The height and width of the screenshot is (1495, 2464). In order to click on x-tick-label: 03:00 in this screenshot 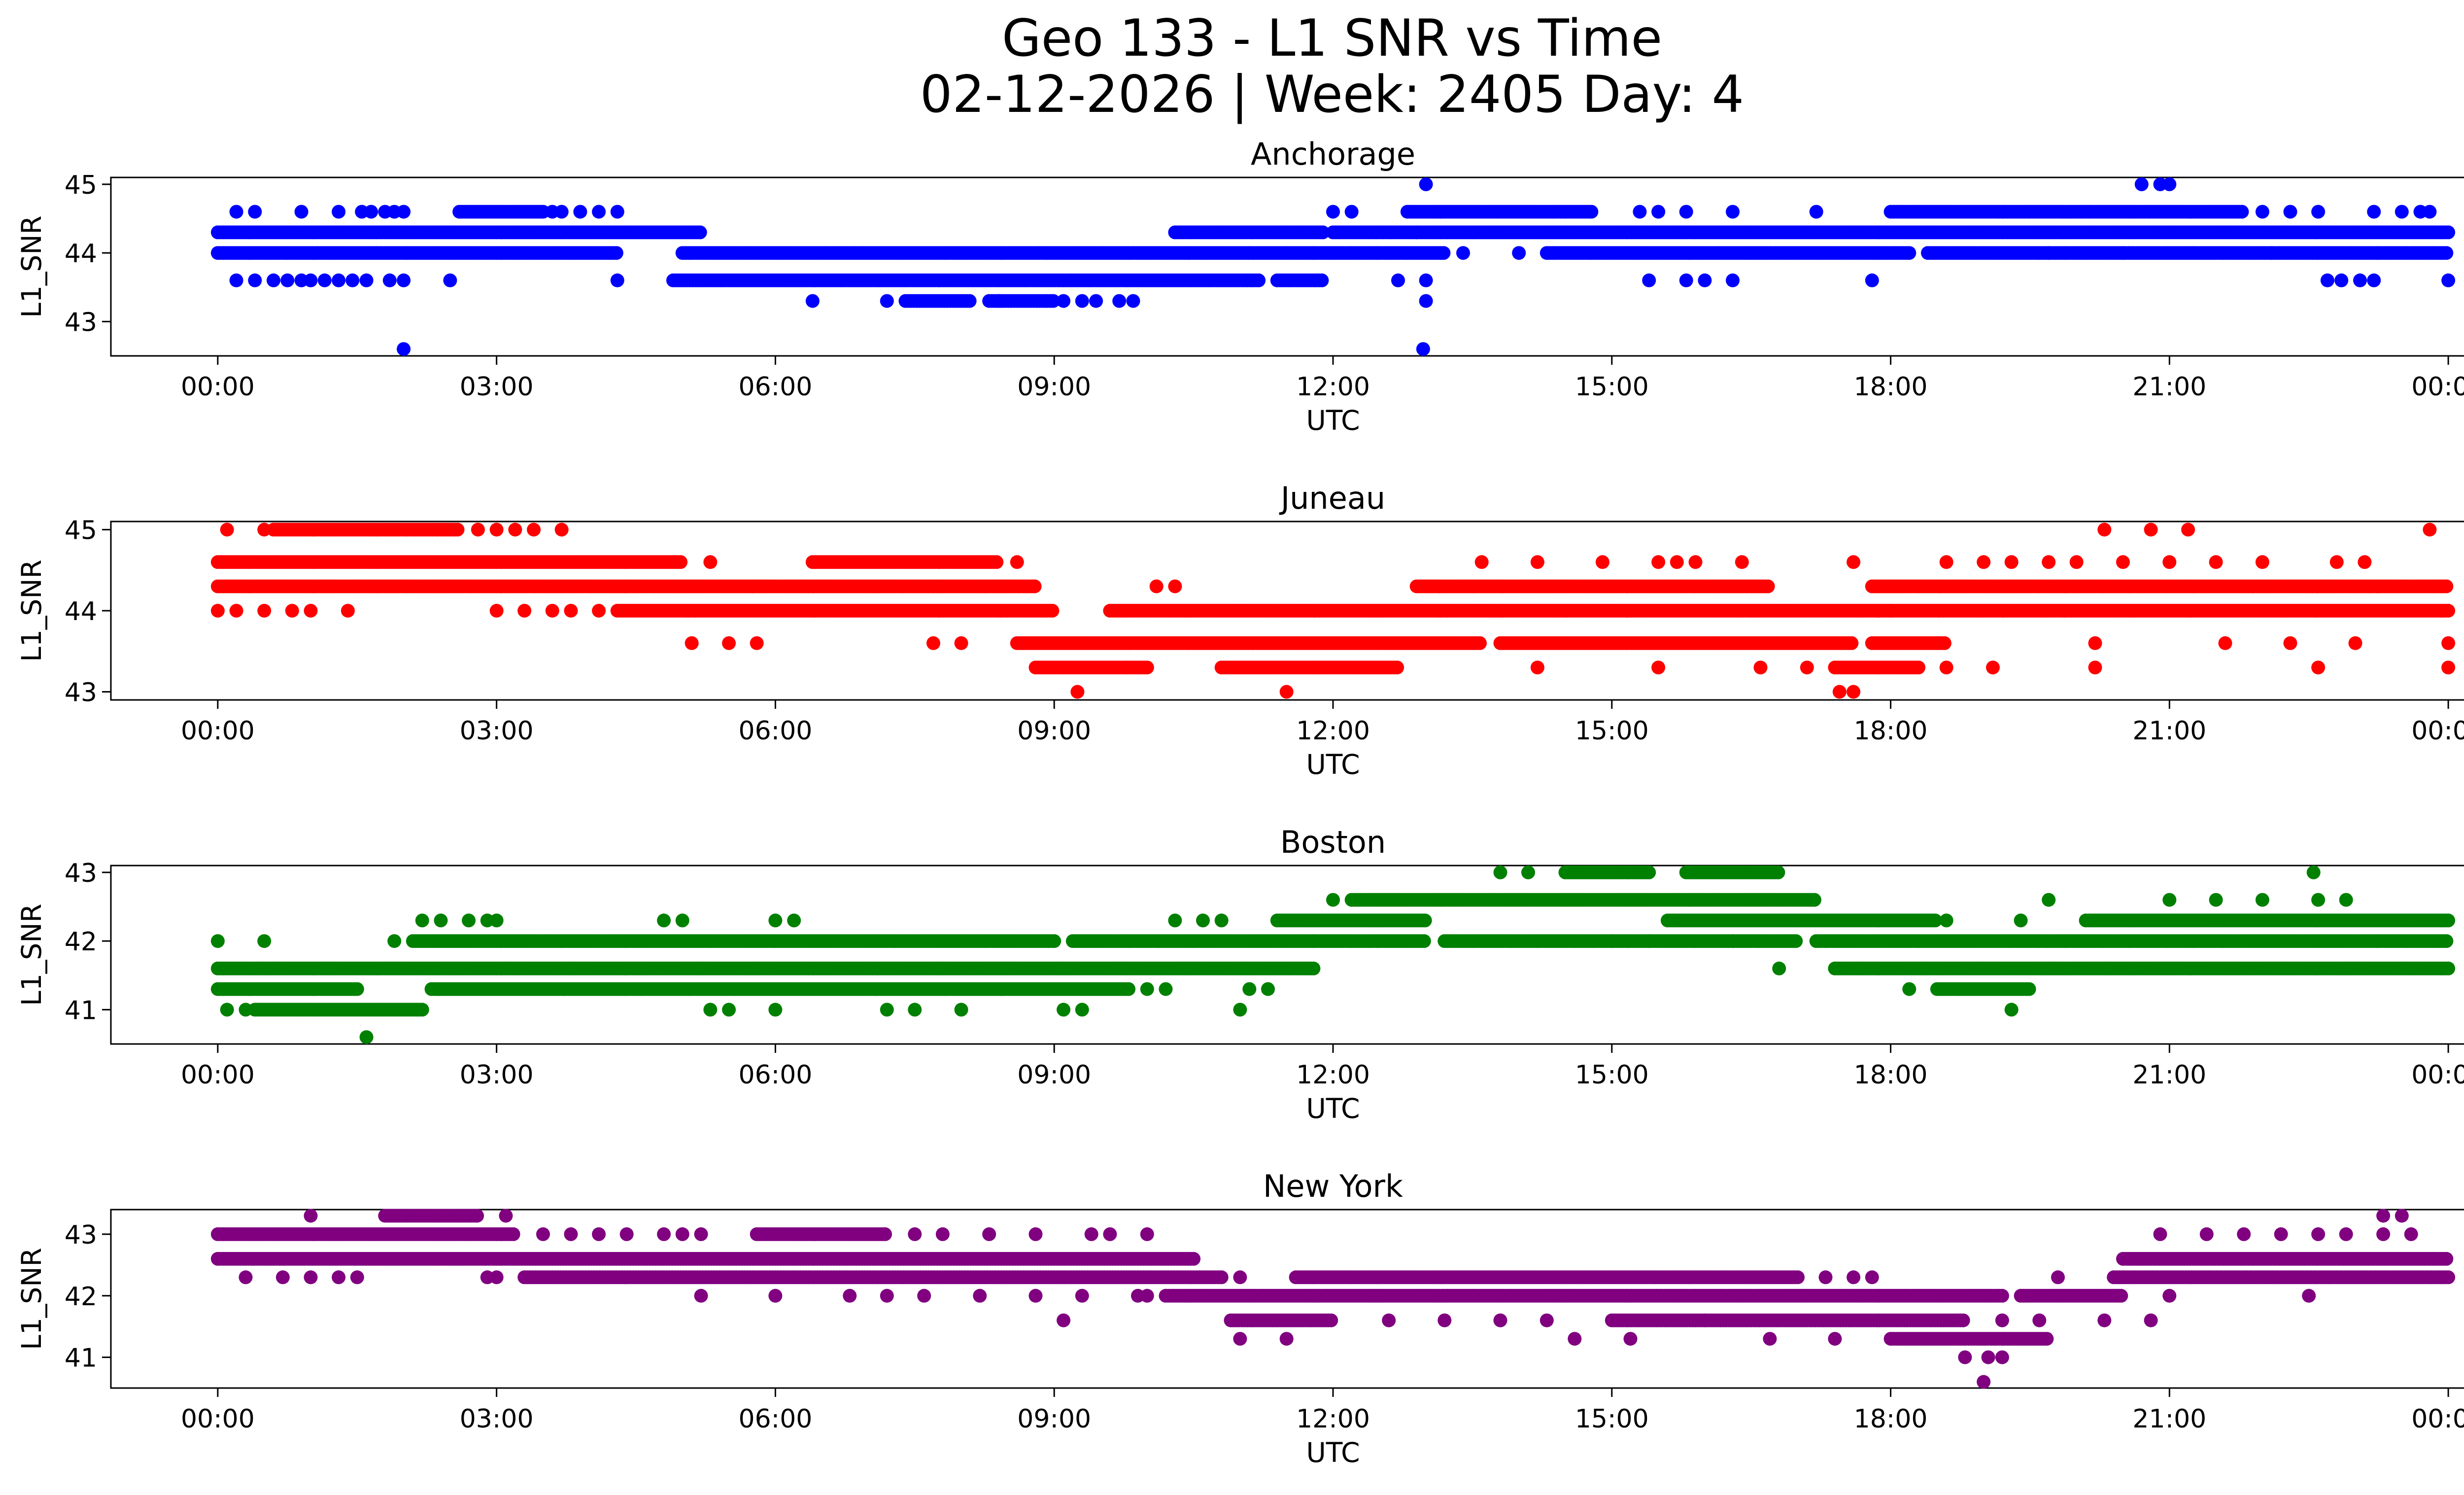, I will do `click(497, 731)`.